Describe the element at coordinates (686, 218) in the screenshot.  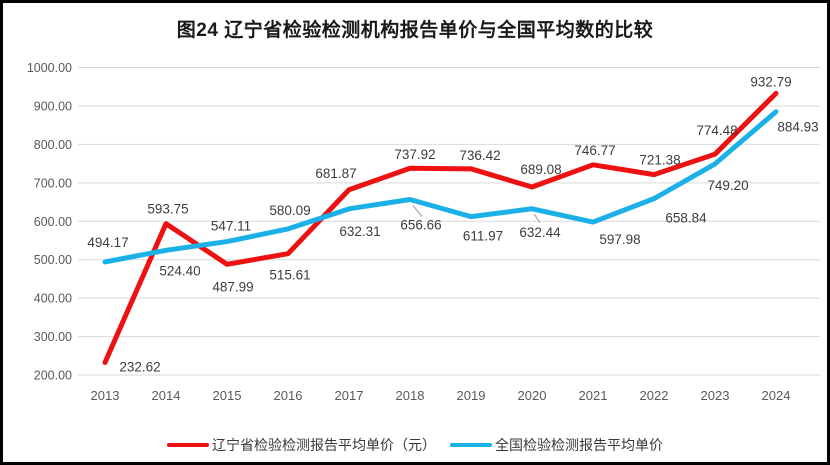
I see `data-label: 658.84` at that location.